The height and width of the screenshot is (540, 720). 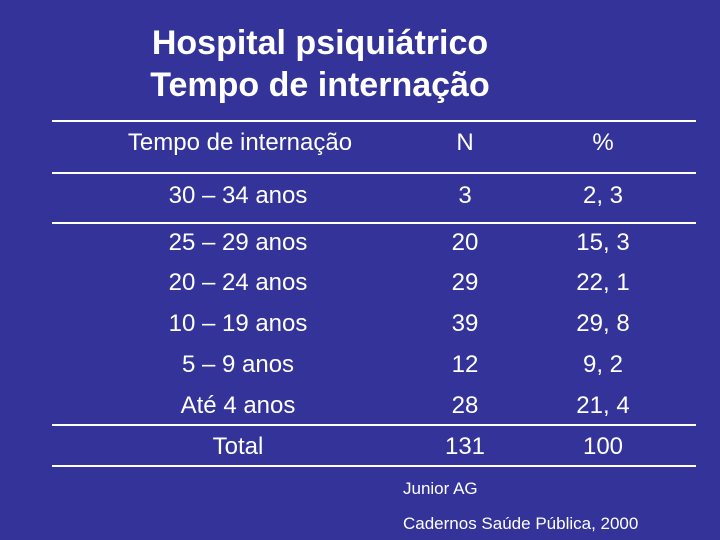 I want to click on title-line-2: Tempo de internação, so click(x=320, y=85).